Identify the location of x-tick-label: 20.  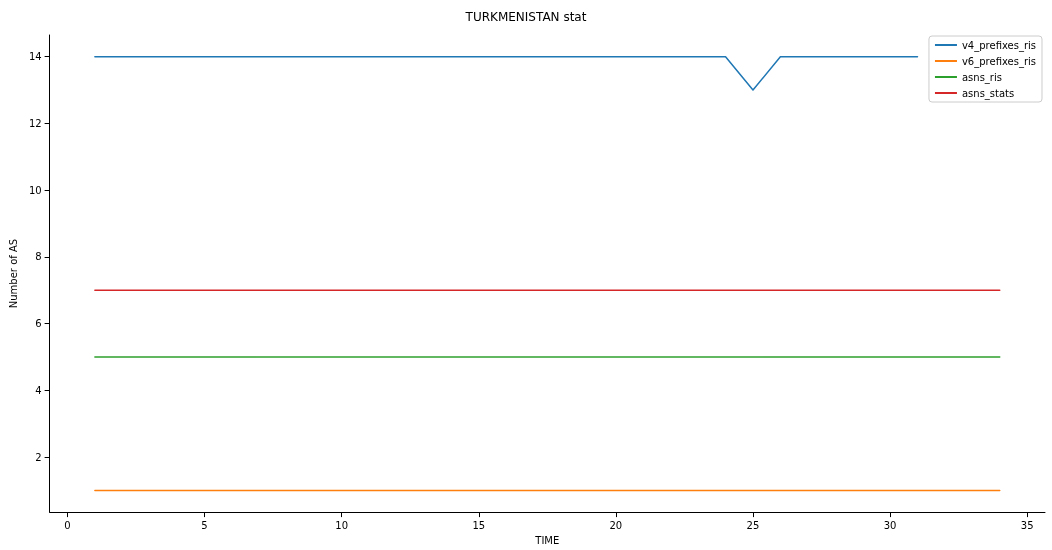
(616, 525).